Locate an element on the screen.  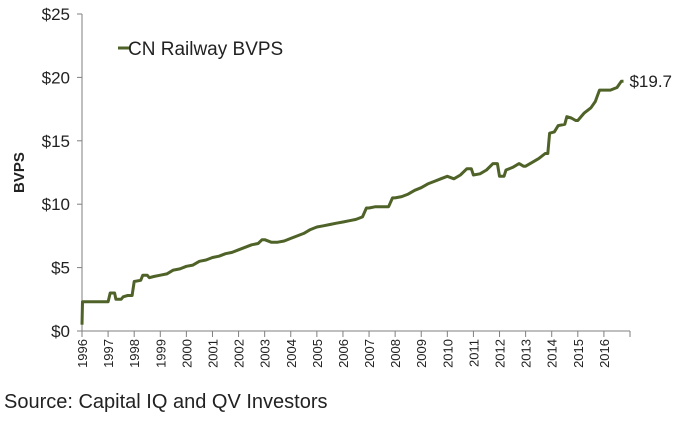
x-tick-label: 2004 is located at coordinates (291, 353).